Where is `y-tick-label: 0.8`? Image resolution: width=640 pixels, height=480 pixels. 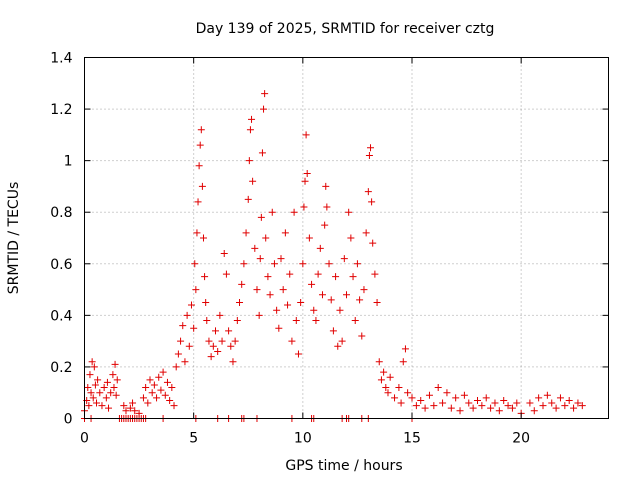
y-tick-label: 0.8 is located at coordinates (61, 213).